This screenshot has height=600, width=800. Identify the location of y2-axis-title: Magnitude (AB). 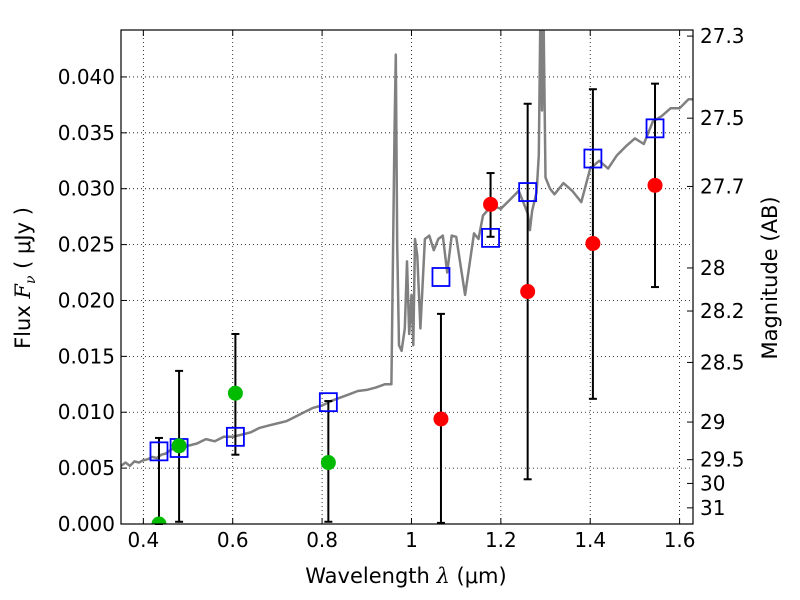
(770, 277).